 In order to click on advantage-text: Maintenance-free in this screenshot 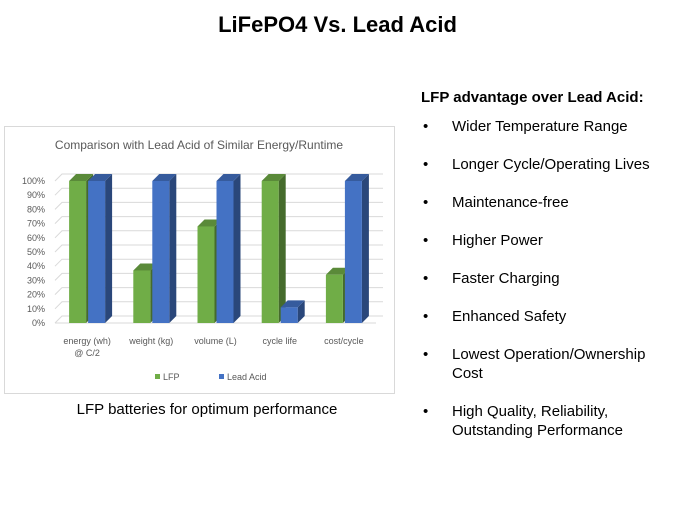, I will do `click(510, 202)`.